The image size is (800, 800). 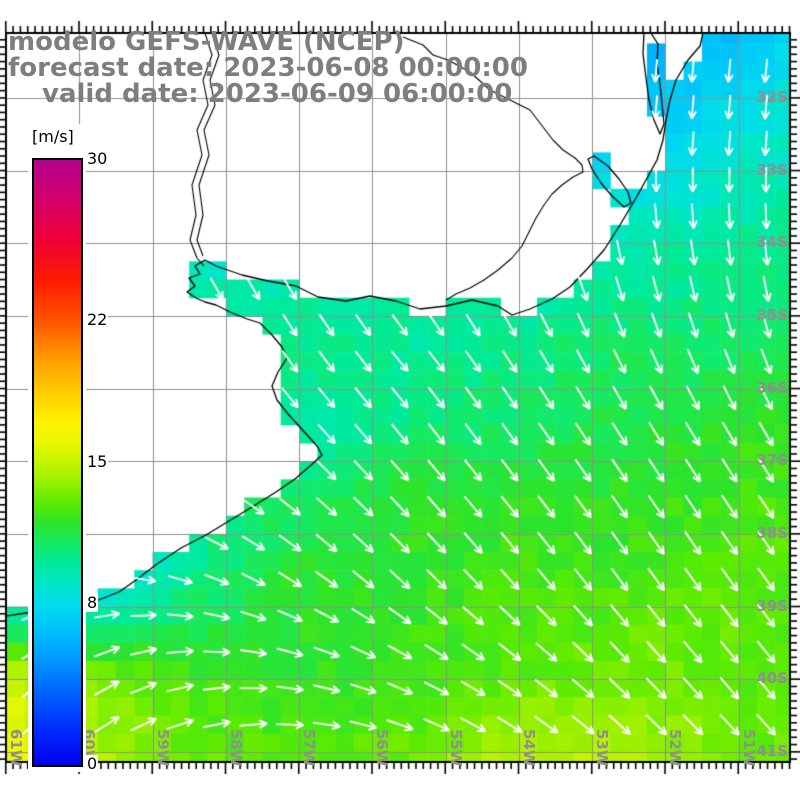 What do you see at coordinates (772, 532) in the screenshot?
I see `lat-label-38S: 38S` at bounding box center [772, 532].